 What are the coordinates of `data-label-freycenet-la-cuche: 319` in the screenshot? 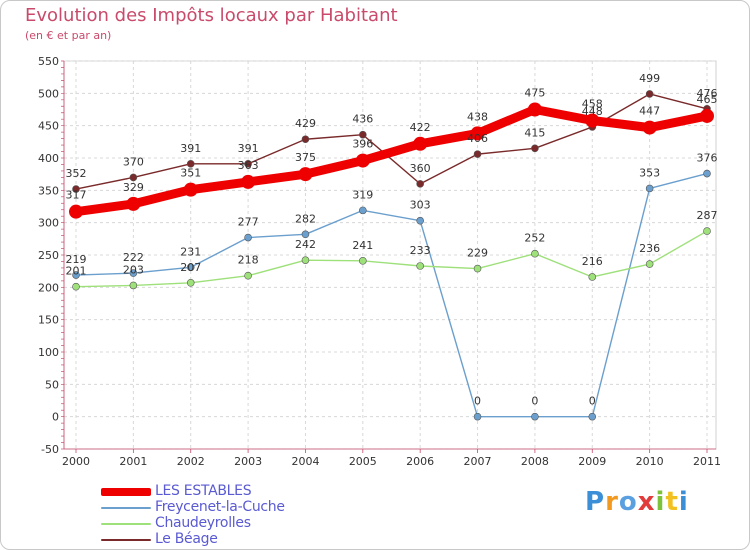 It's located at (362, 194).